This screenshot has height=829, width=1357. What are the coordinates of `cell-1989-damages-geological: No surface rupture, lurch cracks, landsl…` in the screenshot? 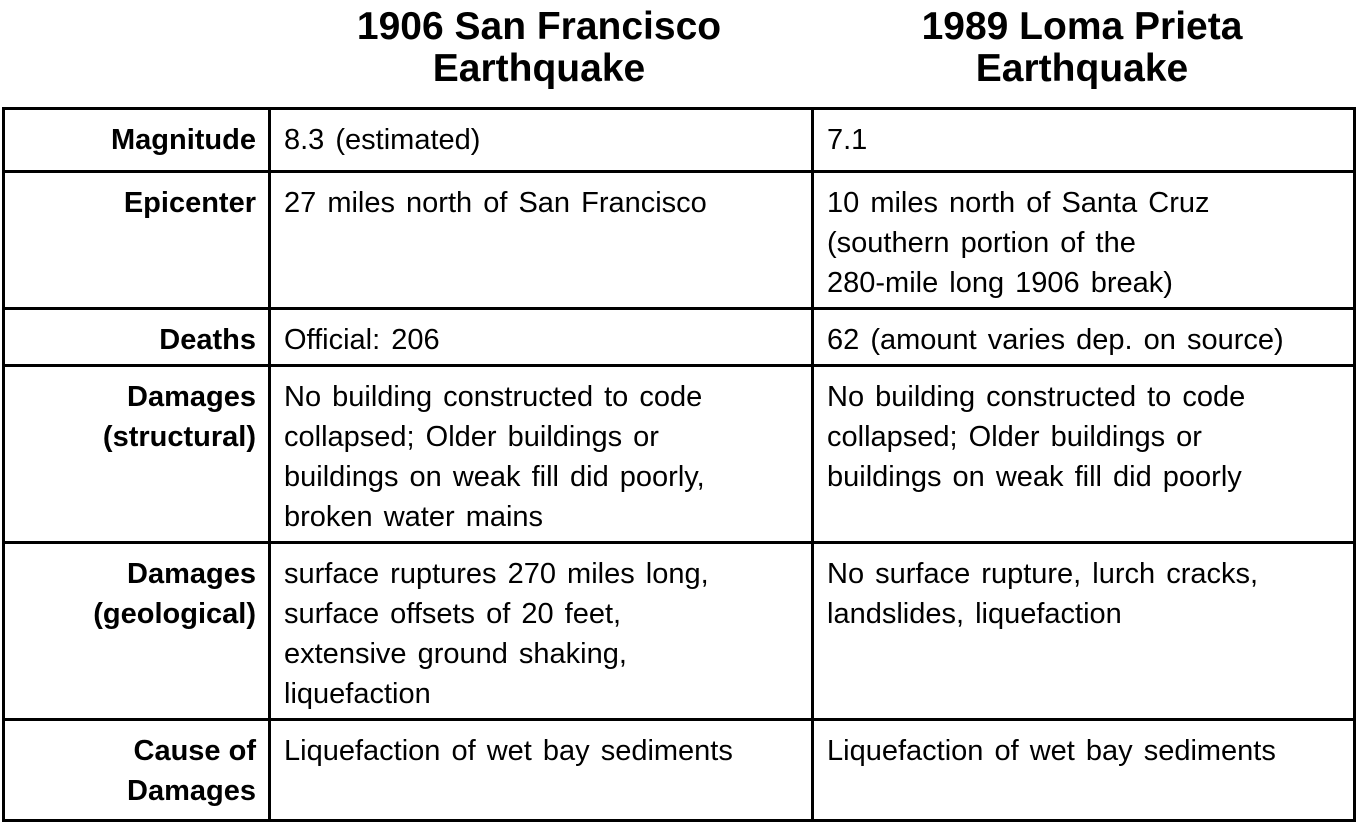 It's located at (1083, 631).